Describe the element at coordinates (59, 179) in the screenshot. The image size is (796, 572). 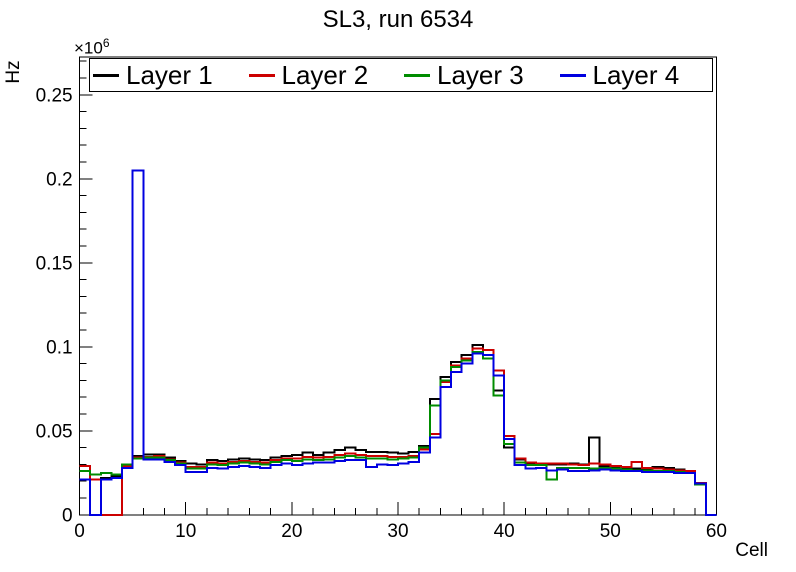
I see `y-tick-label: 0.2` at that location.